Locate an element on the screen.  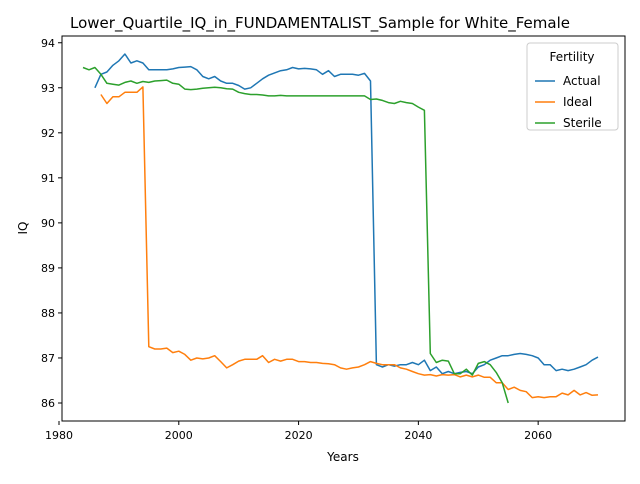
x-axis-ticks: 1980 2000 2020 2040 2060 is located at coordinates (298, 431).